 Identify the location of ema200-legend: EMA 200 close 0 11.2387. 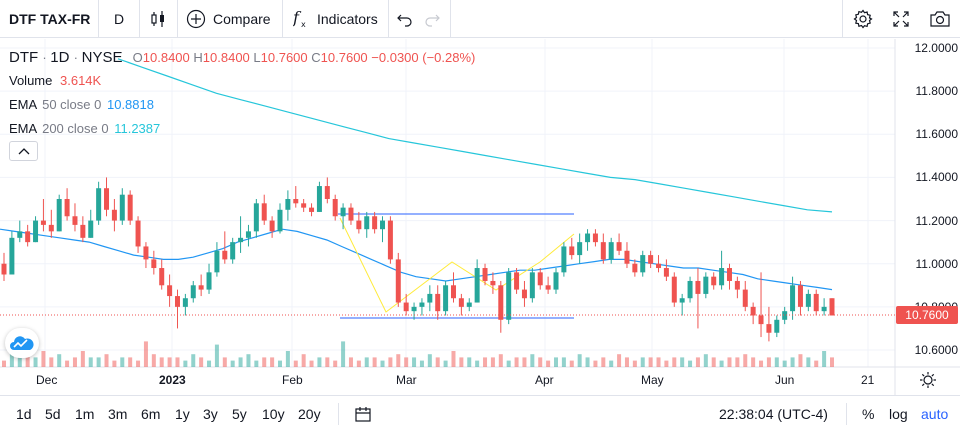
(84, 128).